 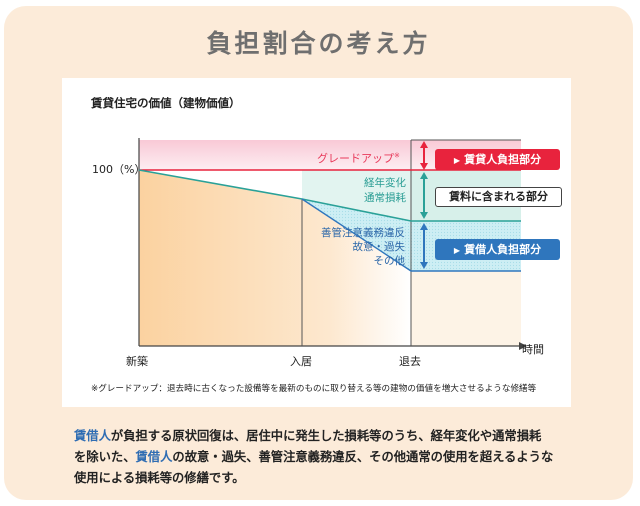 What do you see at coordinates (119, 169) in the screenshot?
I see `y-axis-label: 100（%）` at bounding box center [119, 169].